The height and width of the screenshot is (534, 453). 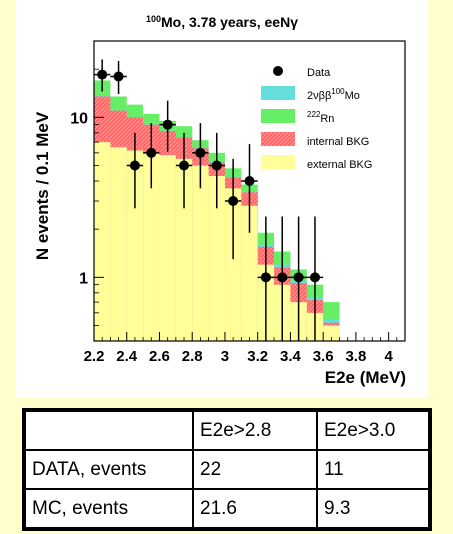 What do you see at coordinates (108, 469) in the screenshot?
I see `table-cell: DATA, events` at bounding box center [108, 469].